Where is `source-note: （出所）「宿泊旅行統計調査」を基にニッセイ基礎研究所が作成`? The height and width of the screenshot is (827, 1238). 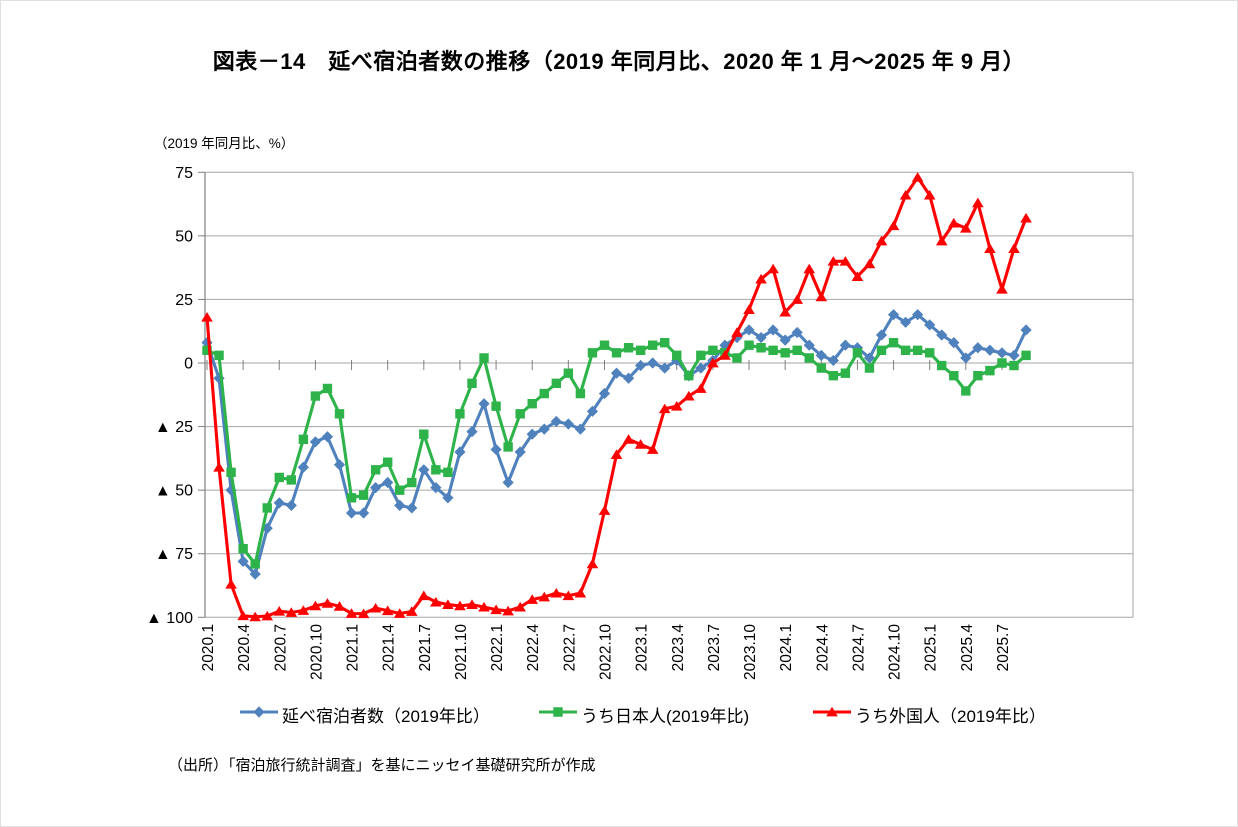 source-note: （出所）「宿泊旅行統計調査」を基にニッセイ基礎研究所が作成 is located at coordinates (382, 765).